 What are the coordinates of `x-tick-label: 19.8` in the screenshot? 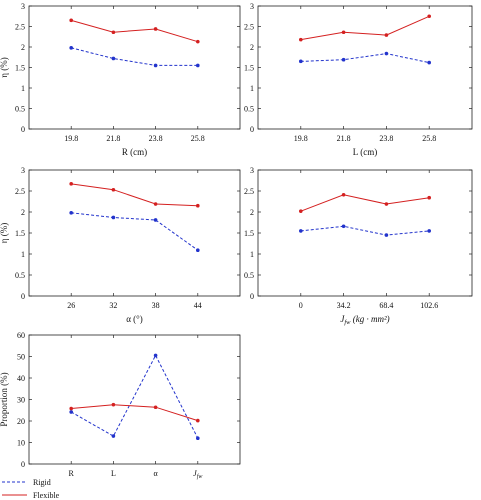 It's located at (301, 138).